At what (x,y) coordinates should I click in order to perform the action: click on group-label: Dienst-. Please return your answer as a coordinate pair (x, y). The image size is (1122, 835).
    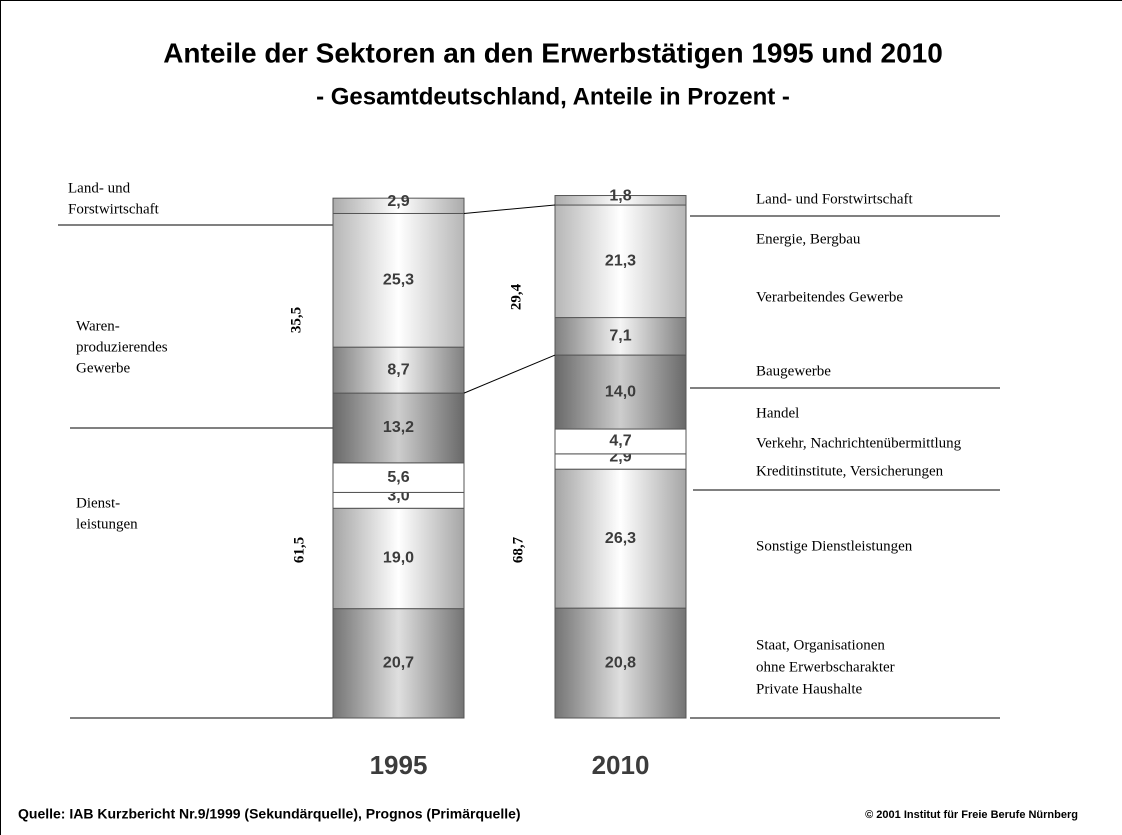
    Looking at the image, I should click on (98, 503).